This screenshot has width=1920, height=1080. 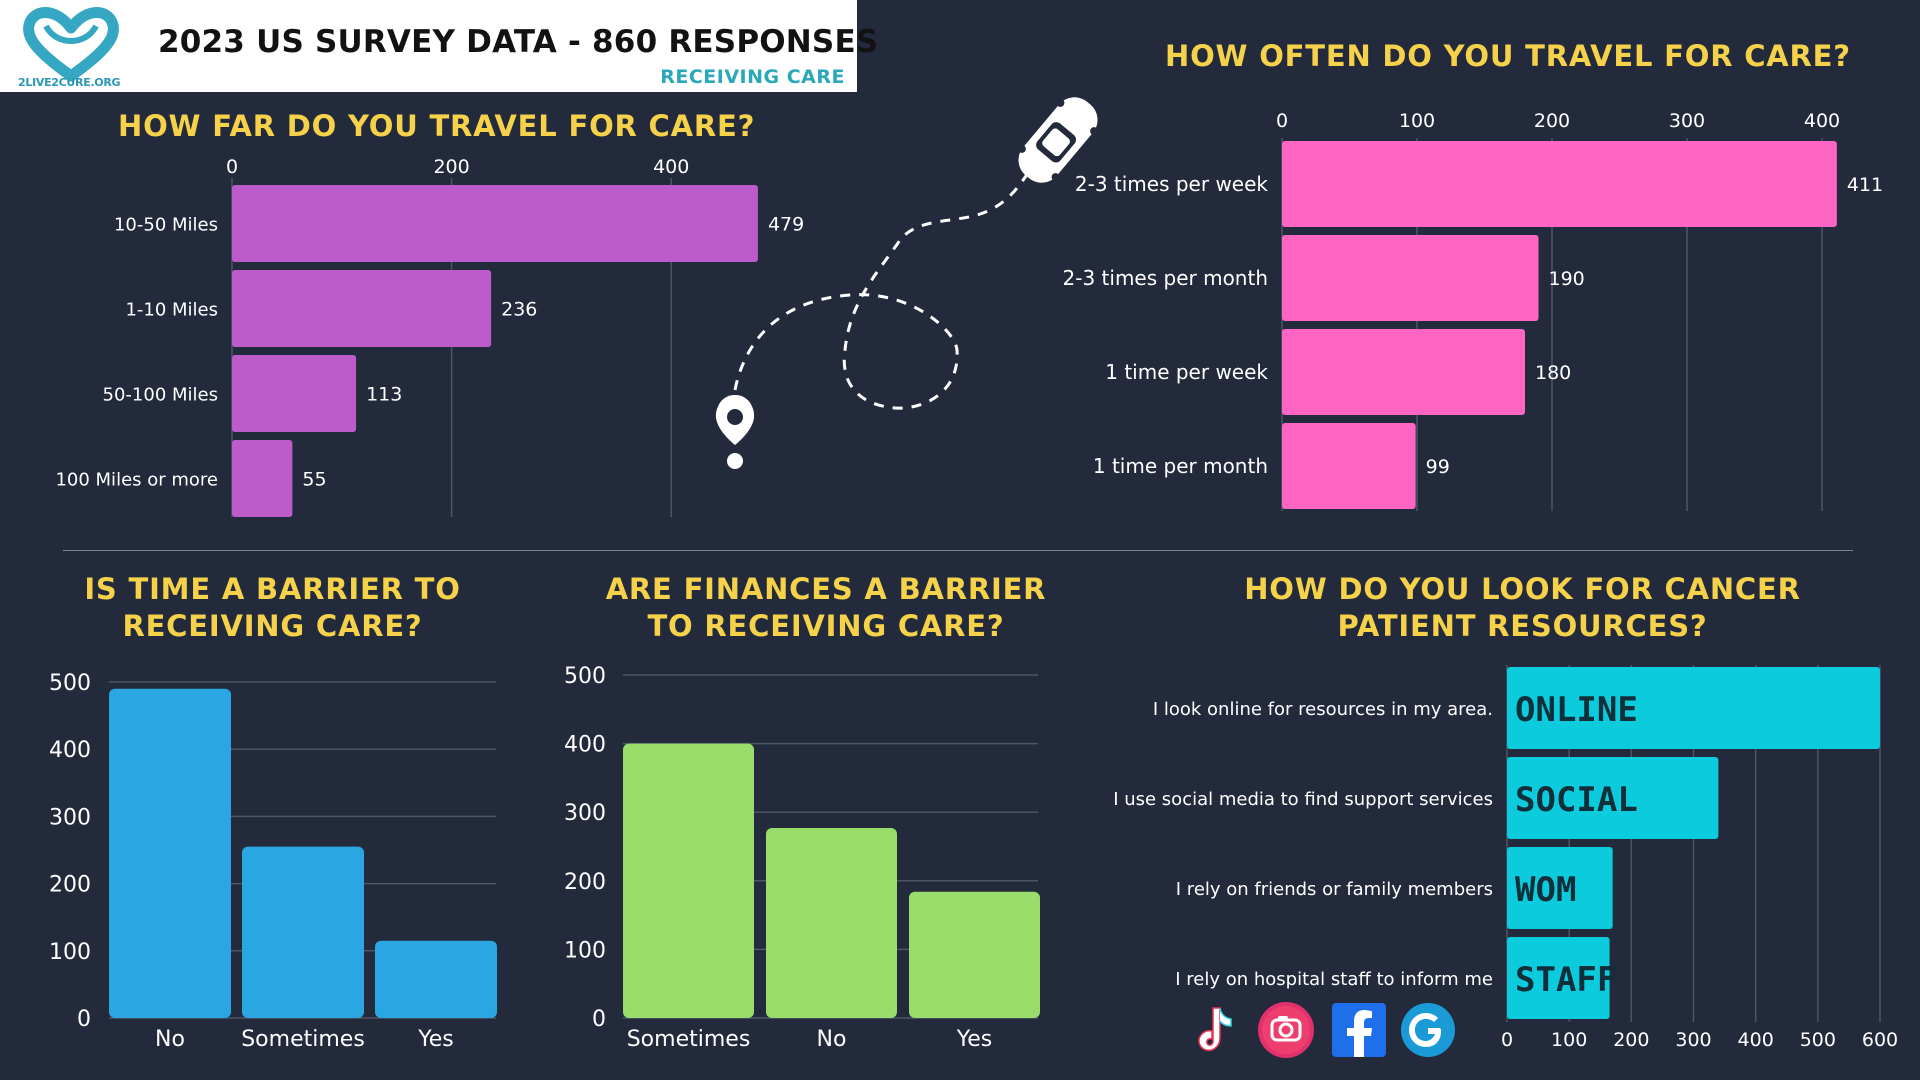 I want to click on location-pin-icon, so click(x=735, y=432).